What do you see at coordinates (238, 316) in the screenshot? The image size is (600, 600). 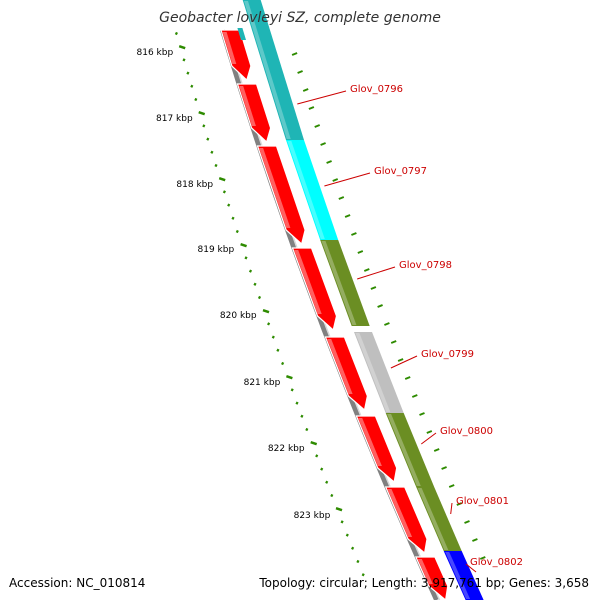 I see `ruler-tick-label: 820 kbp` at bounding box center [238, 316].